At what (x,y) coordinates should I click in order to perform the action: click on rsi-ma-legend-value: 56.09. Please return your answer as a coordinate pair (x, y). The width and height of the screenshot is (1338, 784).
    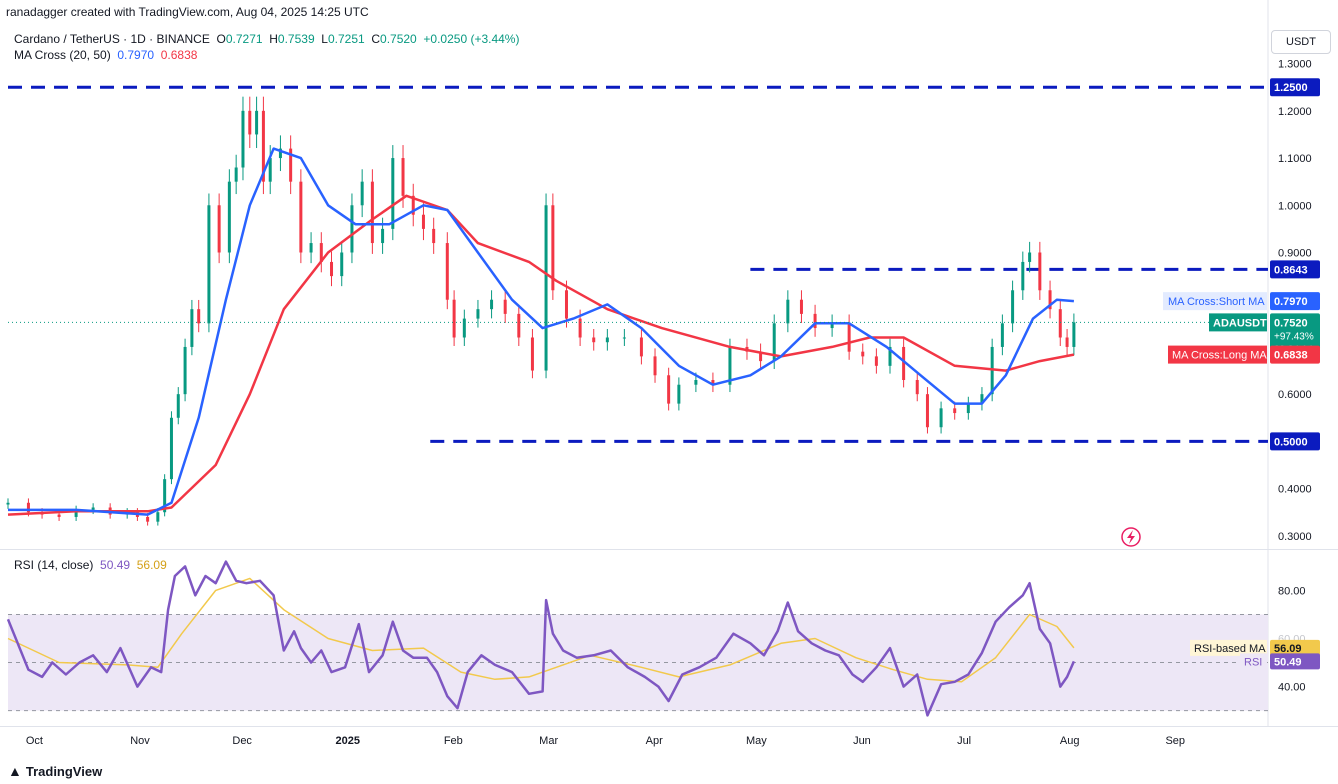
    Looking at the image, I should click on (151, 565).